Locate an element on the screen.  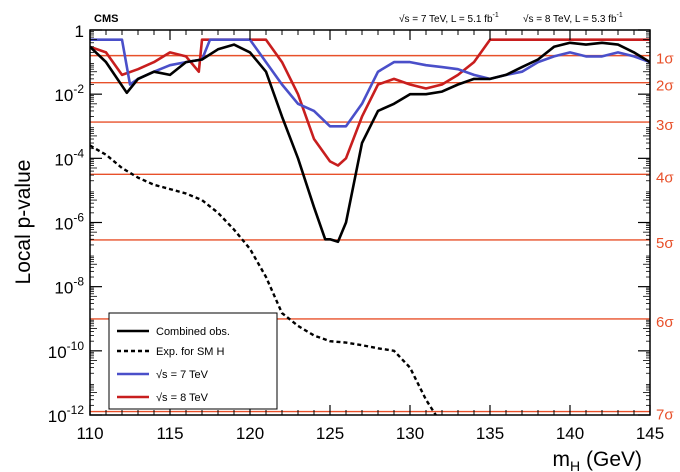
y-tick-label-1: 10⁻² is located at coordinates (69, 93).